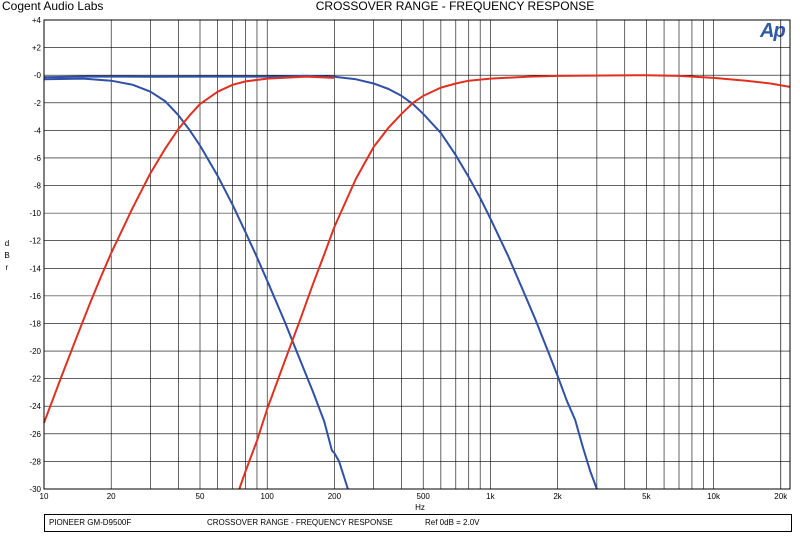  What do you see at coordinates (38, 186) in the screenshot?
I see `y-tick-label: -8` at bounding box center [38, 186].